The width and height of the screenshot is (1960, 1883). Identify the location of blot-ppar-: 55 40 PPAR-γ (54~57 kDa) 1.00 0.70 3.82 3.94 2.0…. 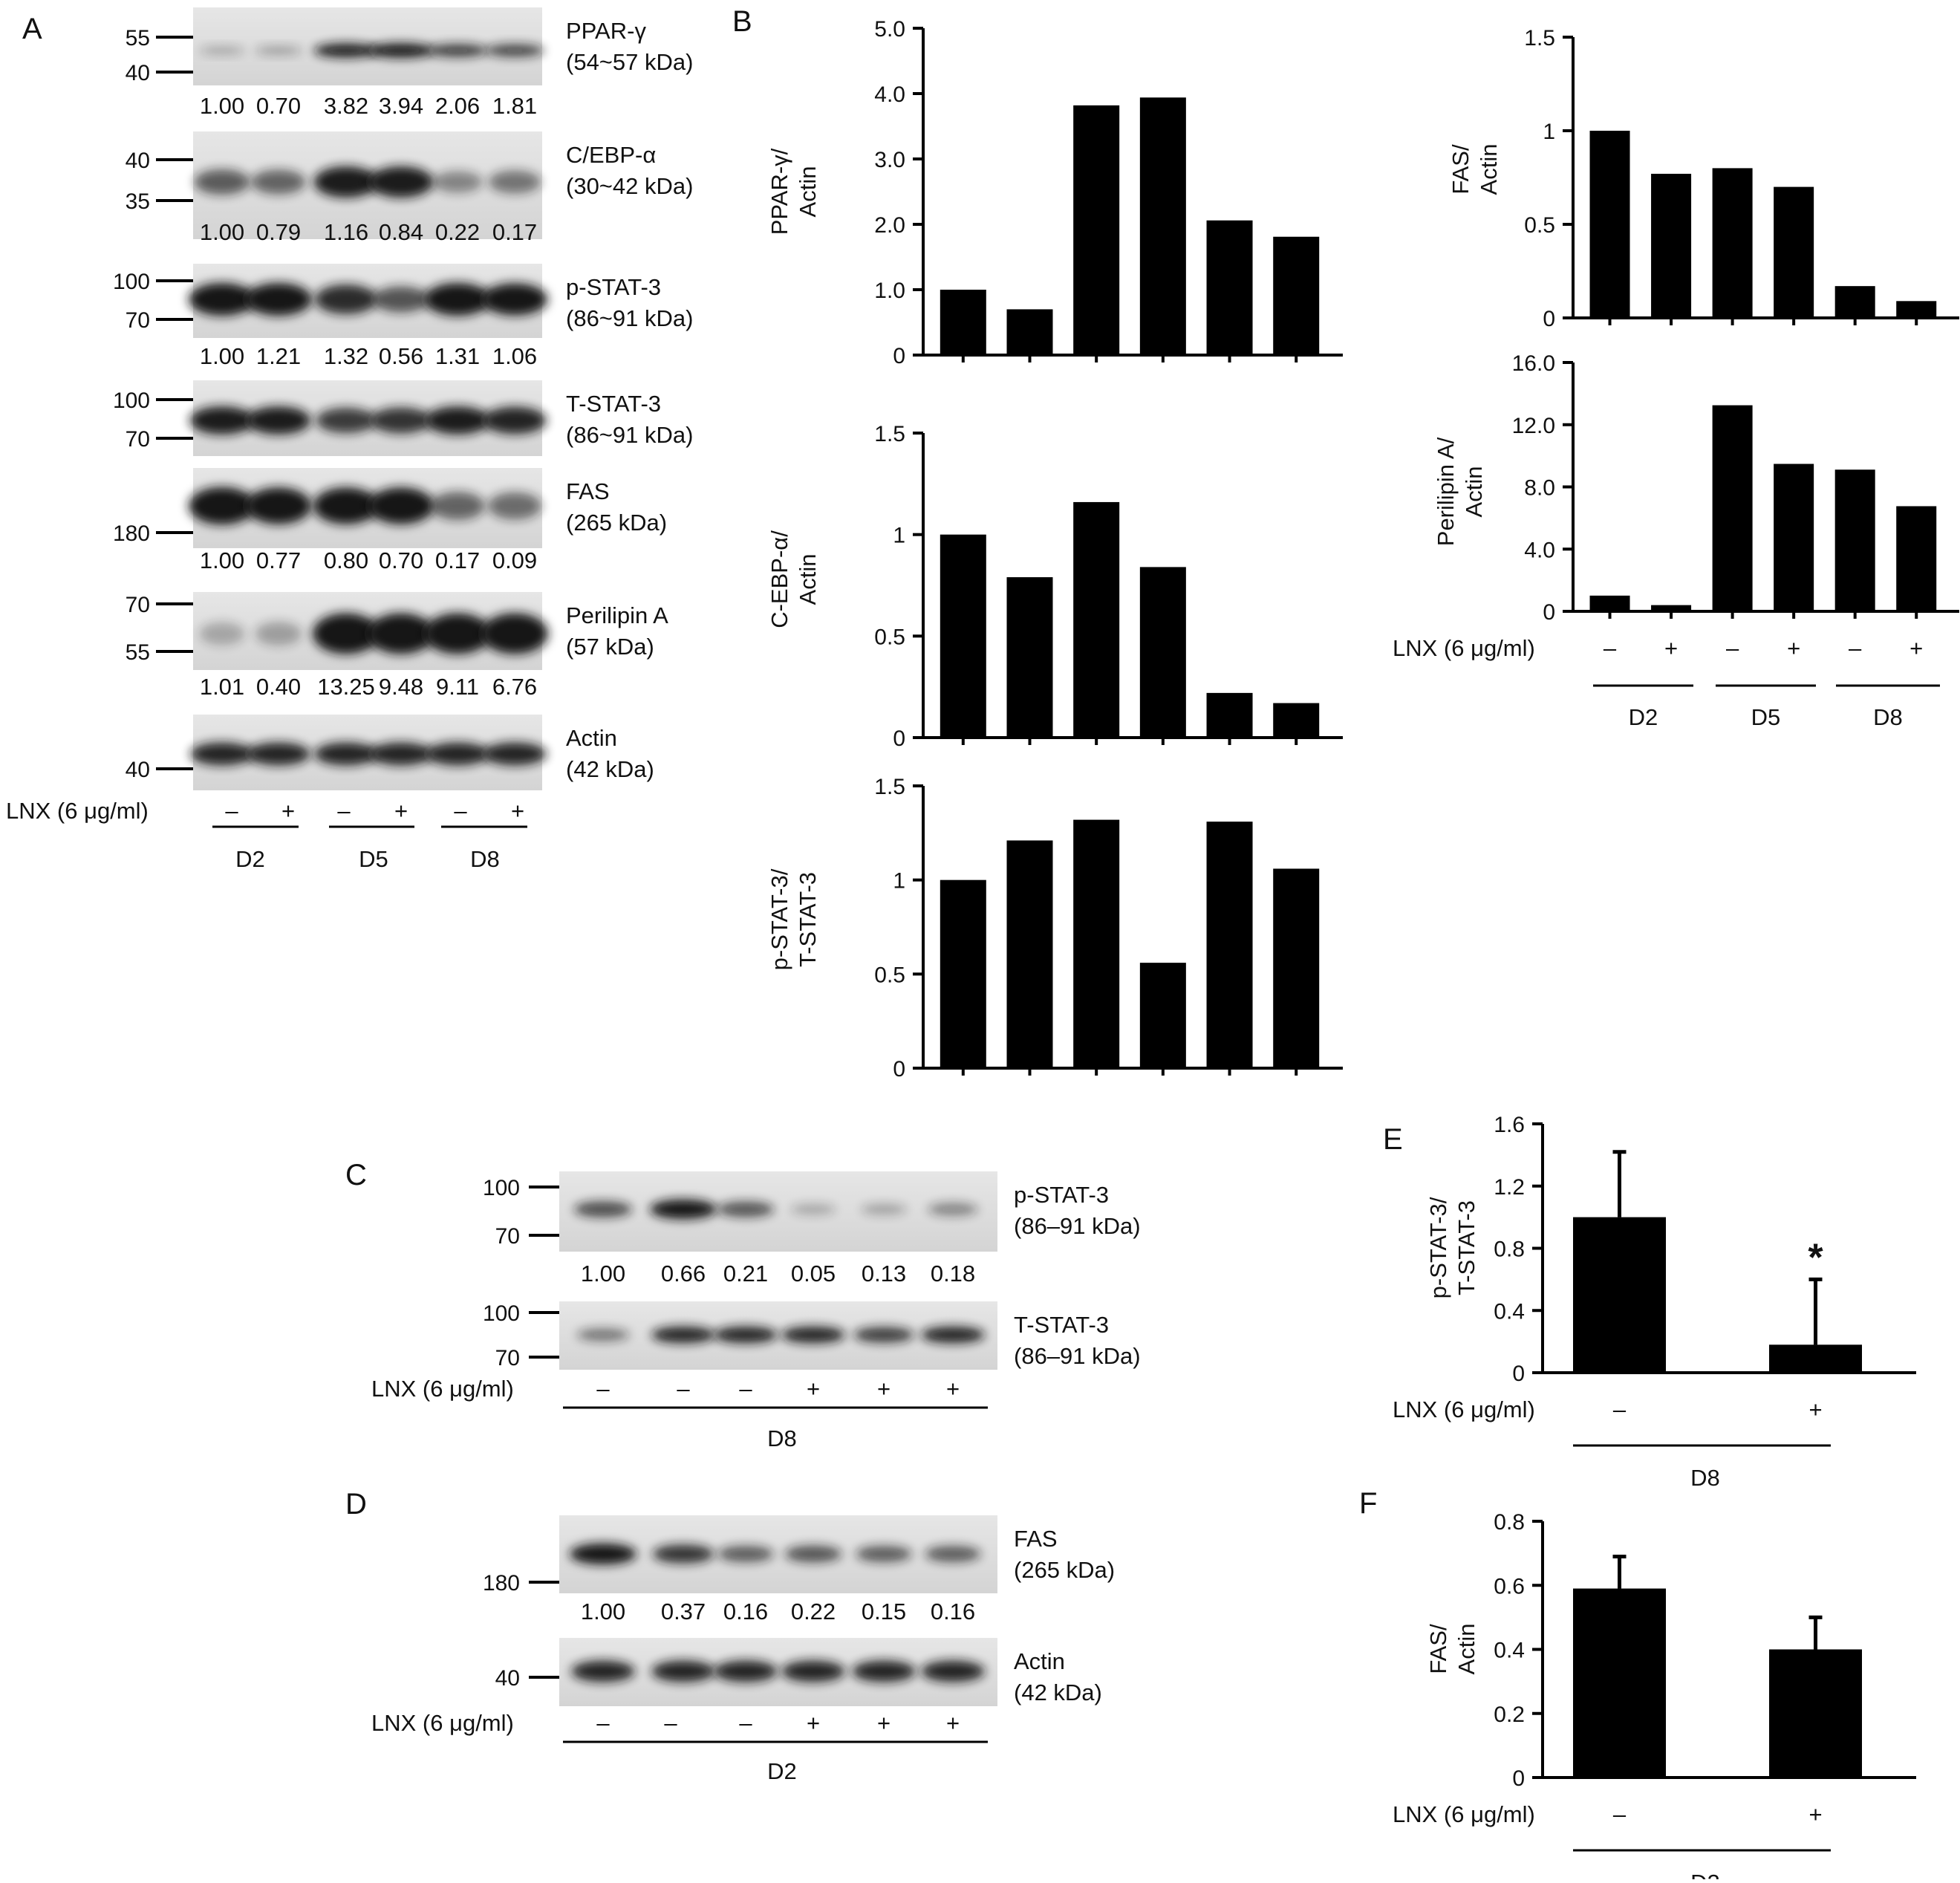
(410, 63).